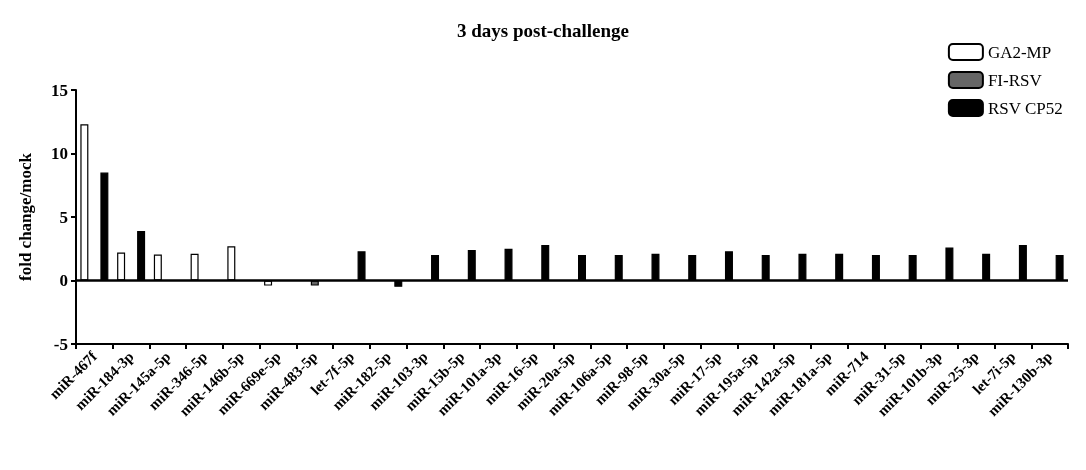 This screenshot has width=1086, height=470. What do you see at coordinates (59, 153) in the screenshot?
I see `y-tick-label: 10` at bounding box center [59, 153].